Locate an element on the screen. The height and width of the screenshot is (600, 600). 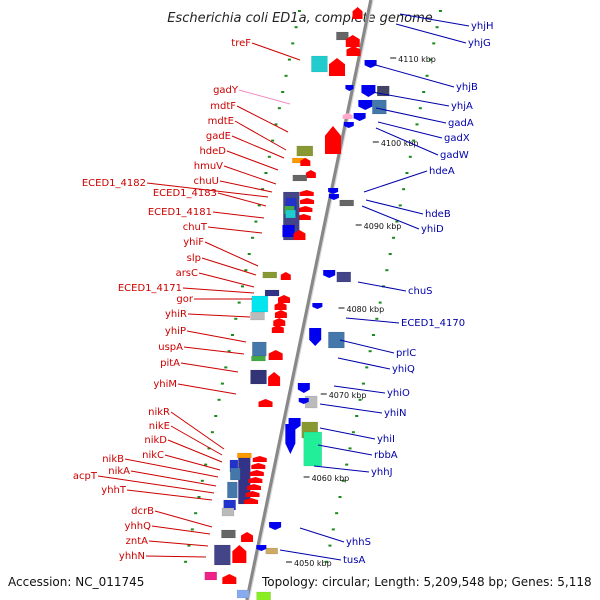
gene-label-mdte: mdtE is located at coordinates (221, 121).